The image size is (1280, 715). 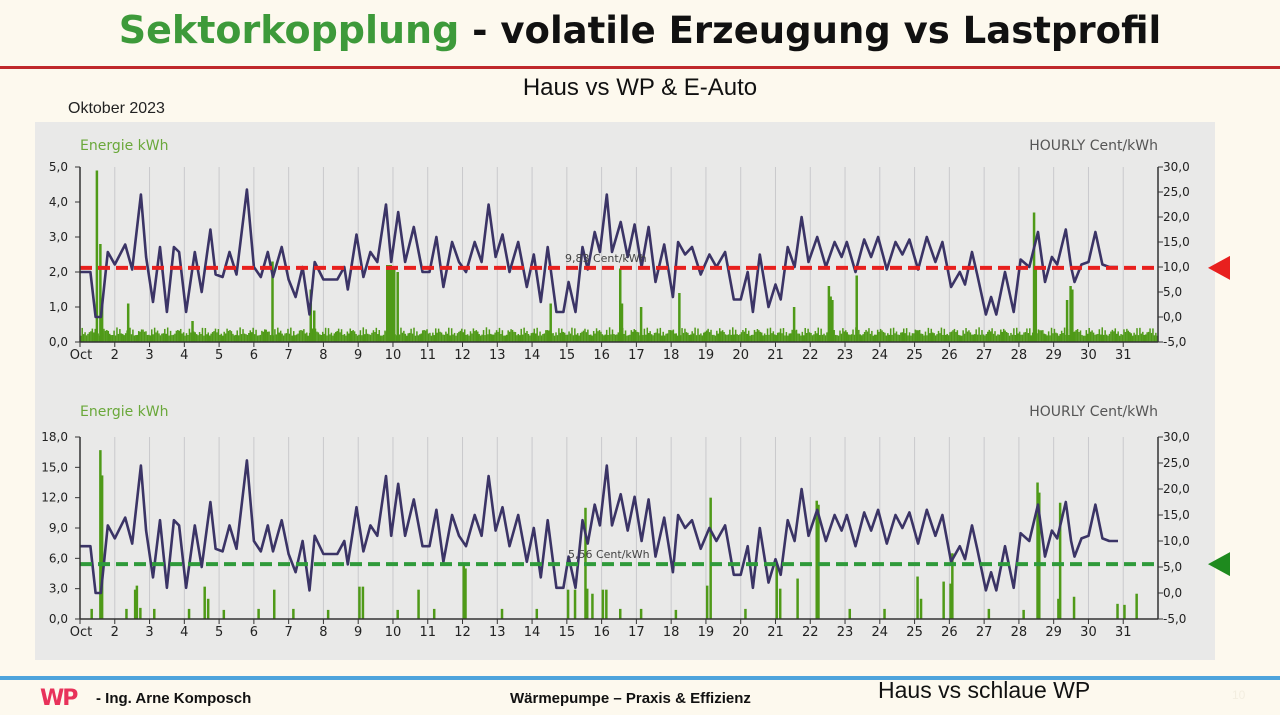 What do you see at coordinates (1239, 695) in the screenshot?
I see `page-number: 10` at bounding box center [1239, 695].